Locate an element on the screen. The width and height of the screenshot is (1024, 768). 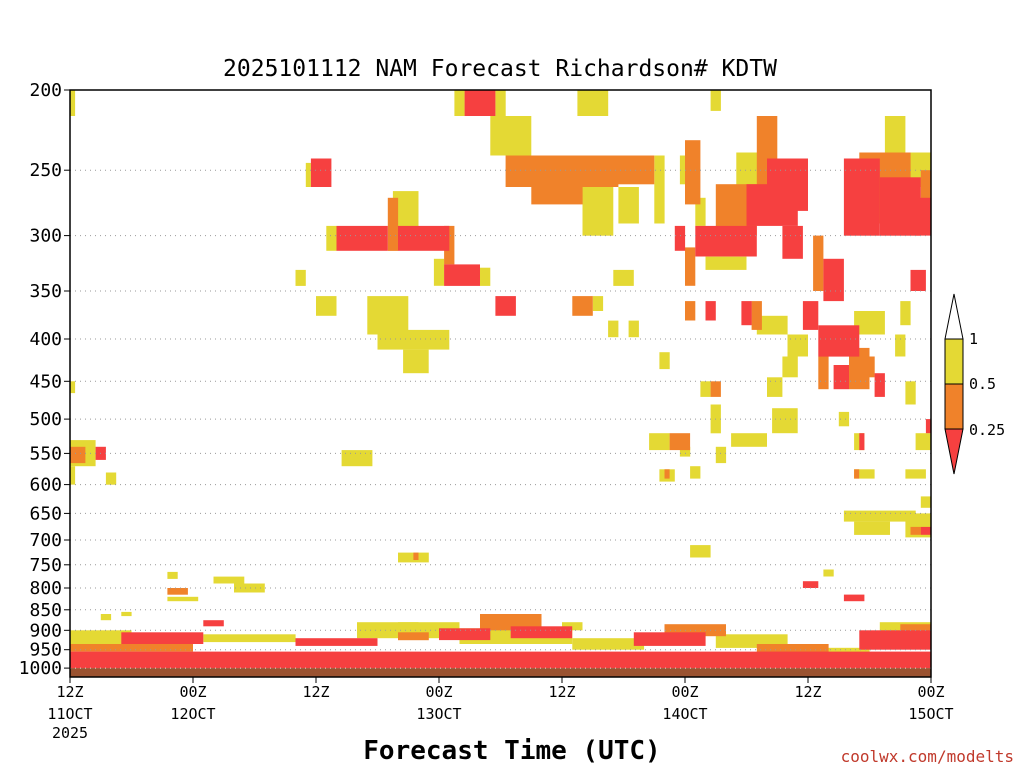
ground-fill is located at coordinates (500, 672).